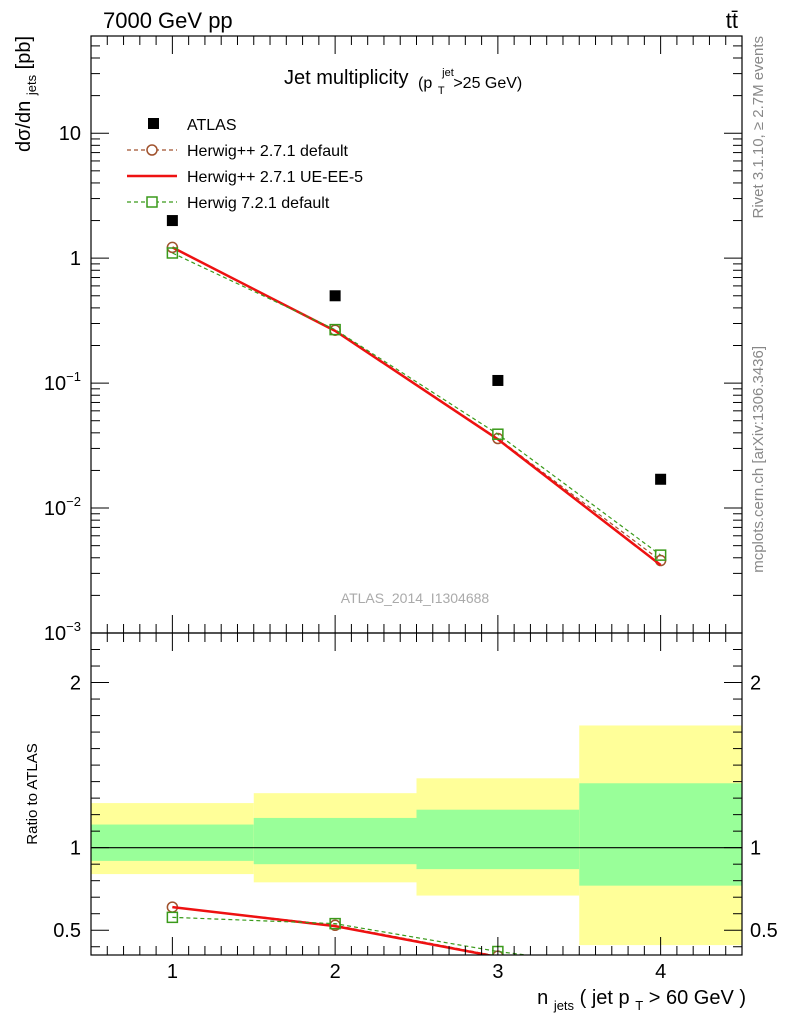 The width and height of the screenshot is (786, 1029). I want to click on ratio-x-tick-labels: 1 2 3 4, so click(416, 972).